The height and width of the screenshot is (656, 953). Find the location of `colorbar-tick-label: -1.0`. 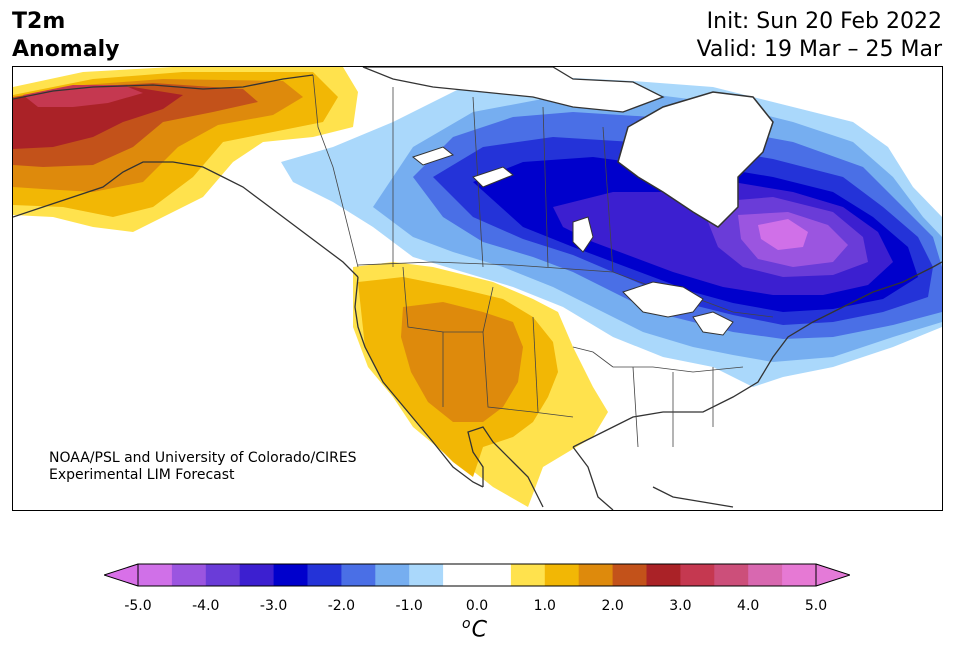

colorbar-tick-label: -1.0 is located at coordinates (409, 606).